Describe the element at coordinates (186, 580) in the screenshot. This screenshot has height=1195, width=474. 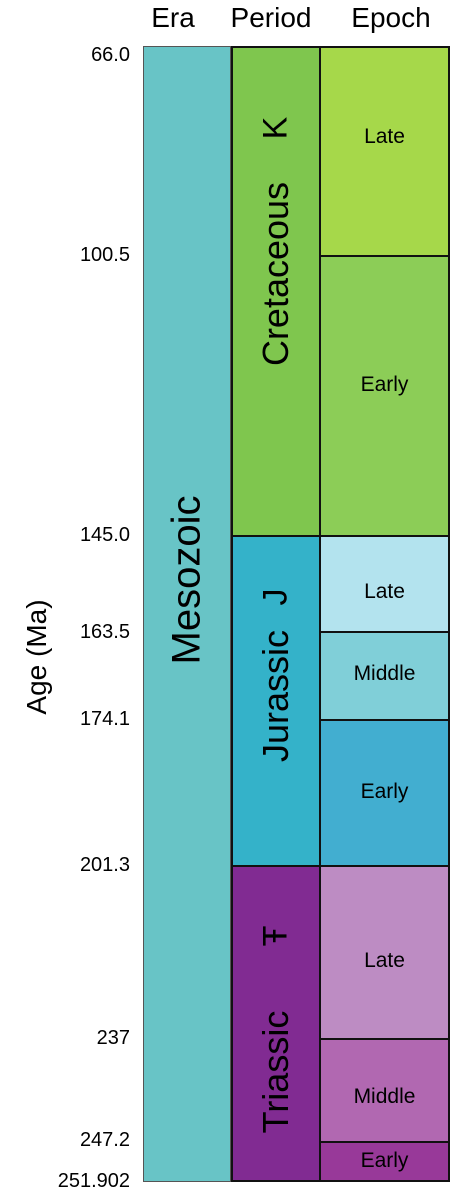
I see `era-mesozoic-label: Mesozoic` at that location.